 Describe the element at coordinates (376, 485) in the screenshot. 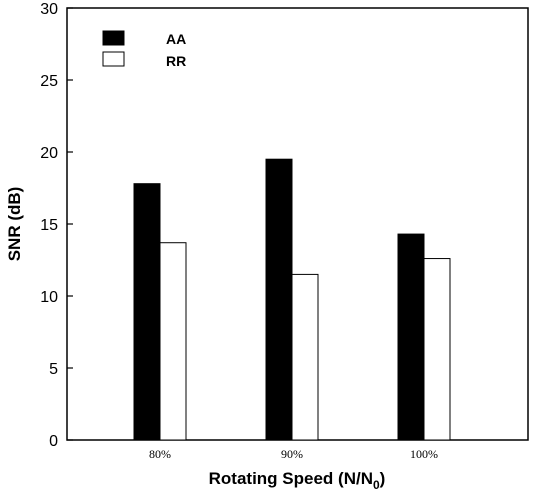

I see `x-axis-title-subscript: 0` at that location.